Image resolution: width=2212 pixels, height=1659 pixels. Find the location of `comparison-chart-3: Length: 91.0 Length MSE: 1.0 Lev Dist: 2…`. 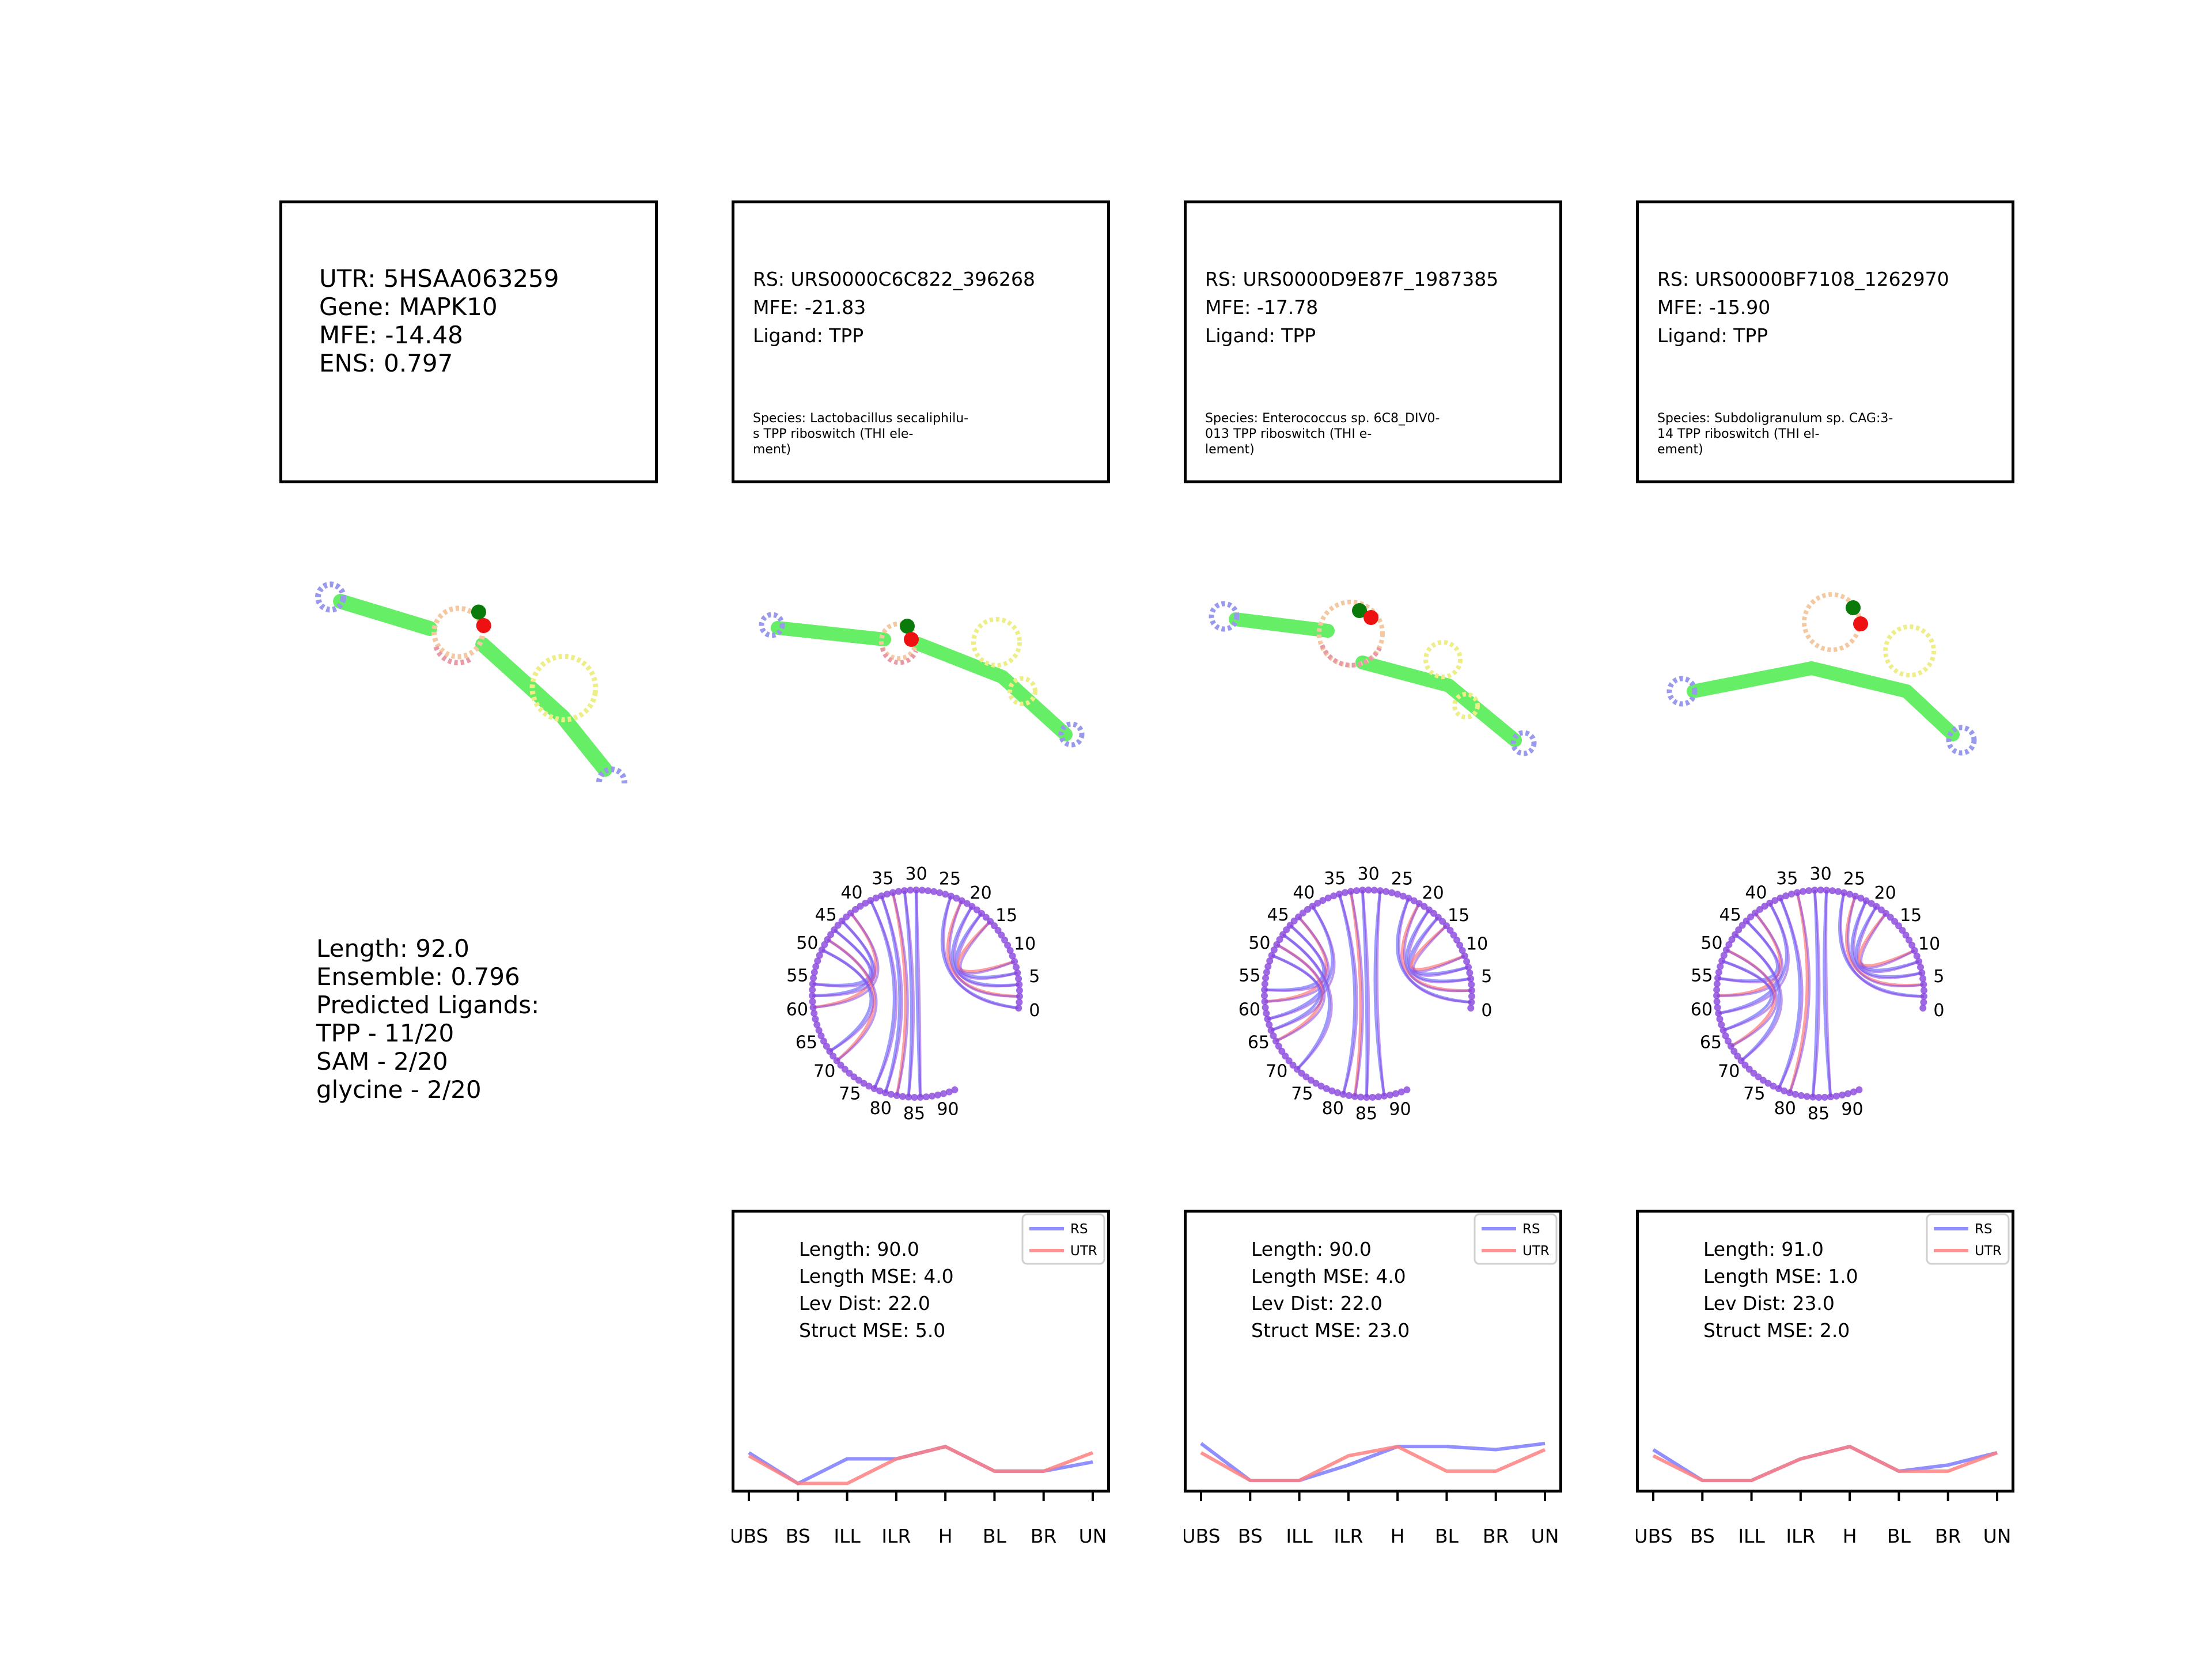

comparison-chart-3: Length: 91.0 Length MSE: 1.0 Lev Dist: 2… is located at coordinates (1825, 1351).